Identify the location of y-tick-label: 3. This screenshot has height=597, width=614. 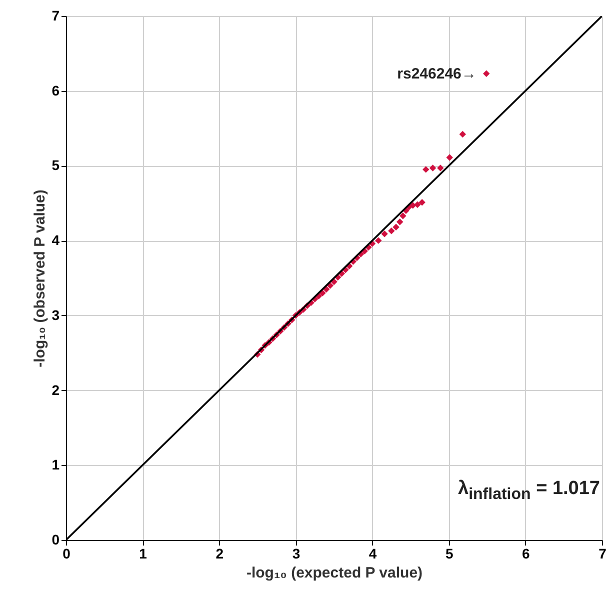
(56, 314).